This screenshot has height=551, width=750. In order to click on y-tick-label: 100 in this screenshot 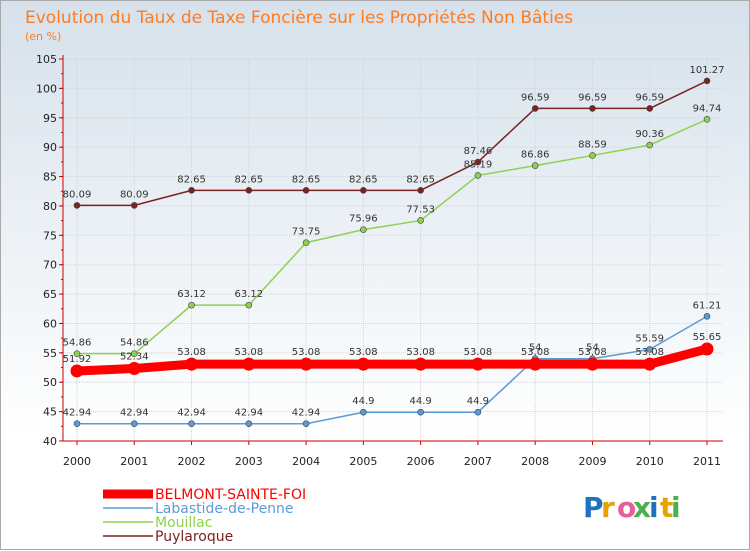, I will do `click(46, 88)`.